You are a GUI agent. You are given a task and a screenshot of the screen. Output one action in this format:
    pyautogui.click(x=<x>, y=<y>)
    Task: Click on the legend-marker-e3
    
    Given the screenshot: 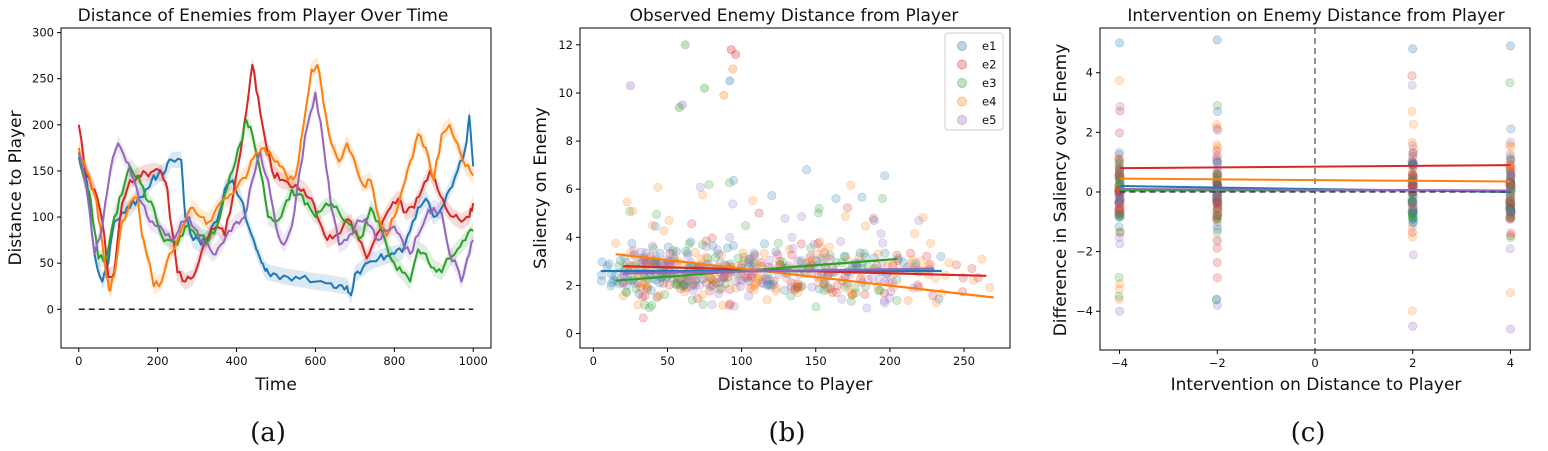 What is the action you would take?
    pyautogui.click(x=962, y=83)
    